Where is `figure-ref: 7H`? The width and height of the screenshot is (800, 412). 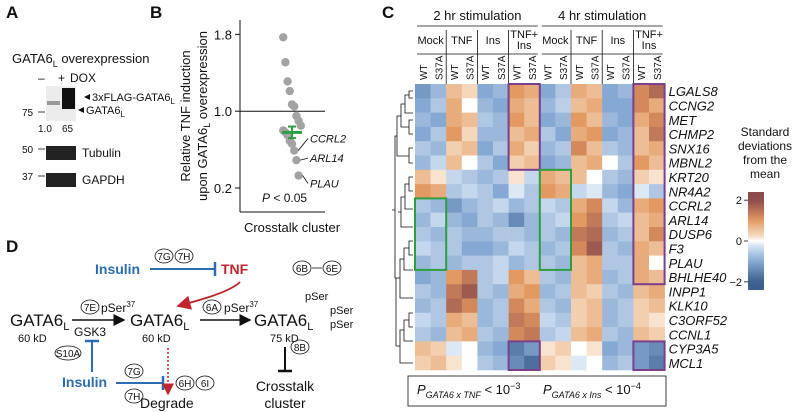 figure-ref: 7H is located at coordinates (184, 257).